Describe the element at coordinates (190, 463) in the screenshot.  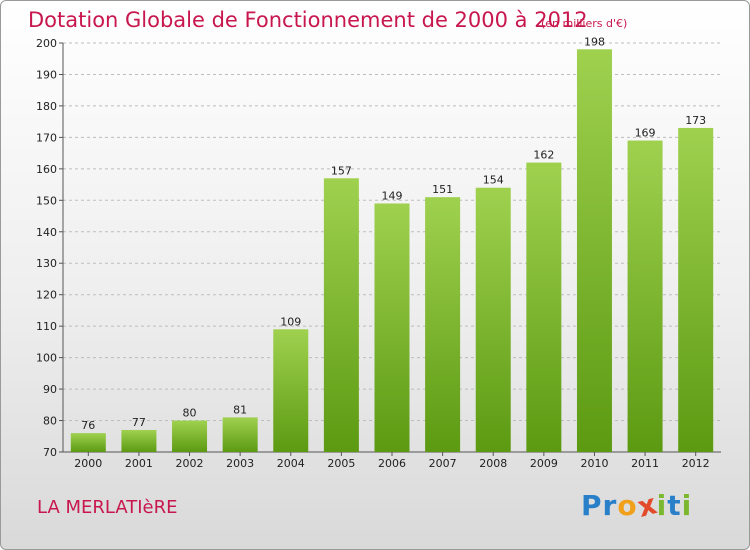
I see `x-tick-label-2002: 2002` at that location.